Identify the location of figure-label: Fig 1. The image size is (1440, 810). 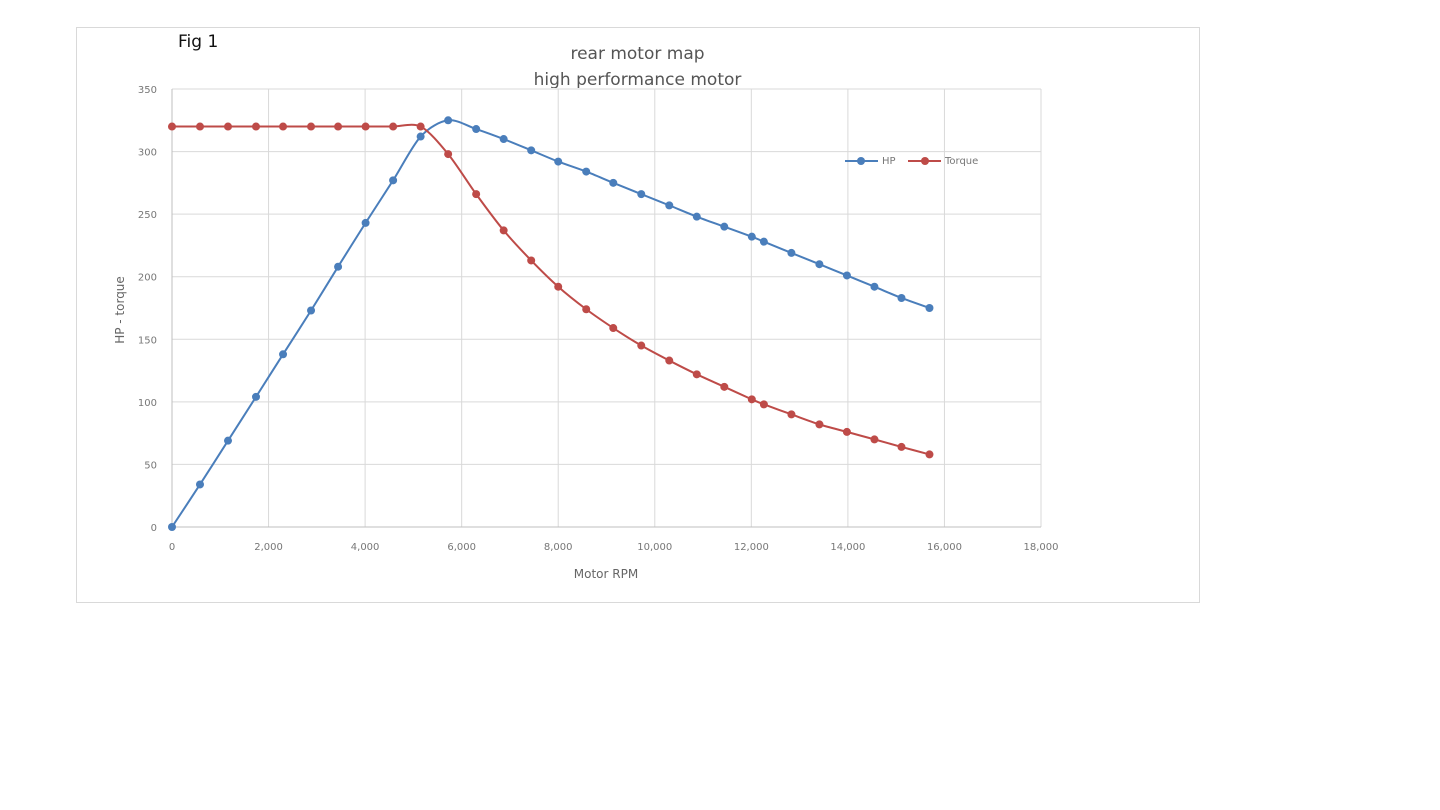
(198, 42).